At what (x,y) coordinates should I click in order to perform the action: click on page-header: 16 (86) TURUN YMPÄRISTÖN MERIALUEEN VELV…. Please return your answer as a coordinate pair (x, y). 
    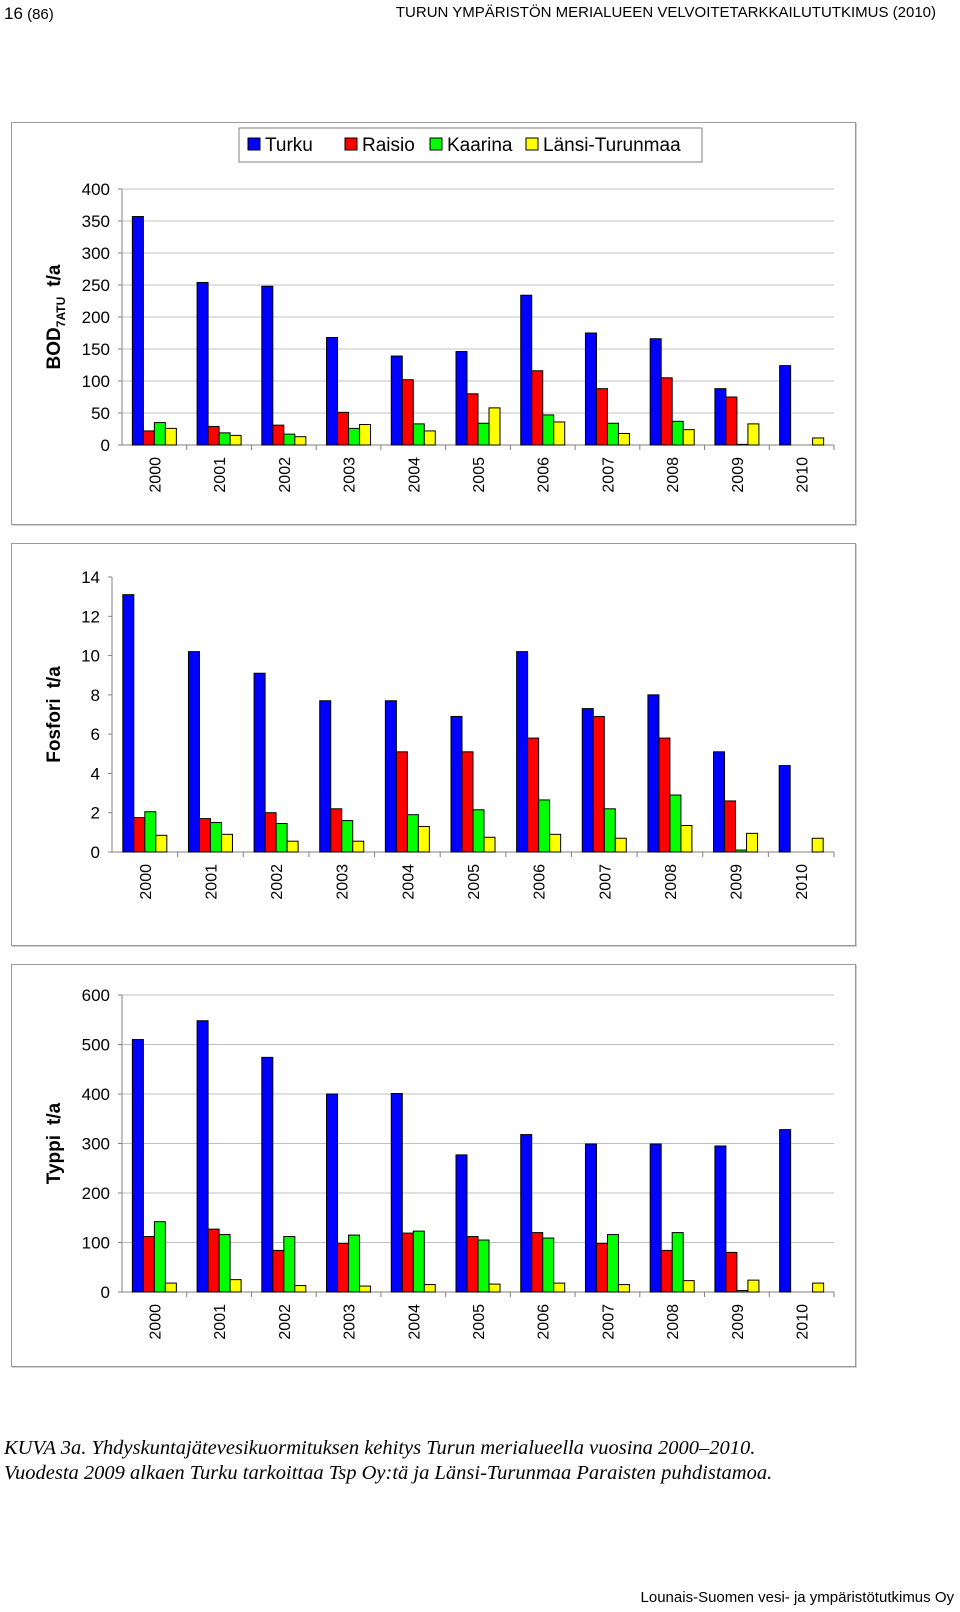
    Looking at the image, I should click on (470, 15).